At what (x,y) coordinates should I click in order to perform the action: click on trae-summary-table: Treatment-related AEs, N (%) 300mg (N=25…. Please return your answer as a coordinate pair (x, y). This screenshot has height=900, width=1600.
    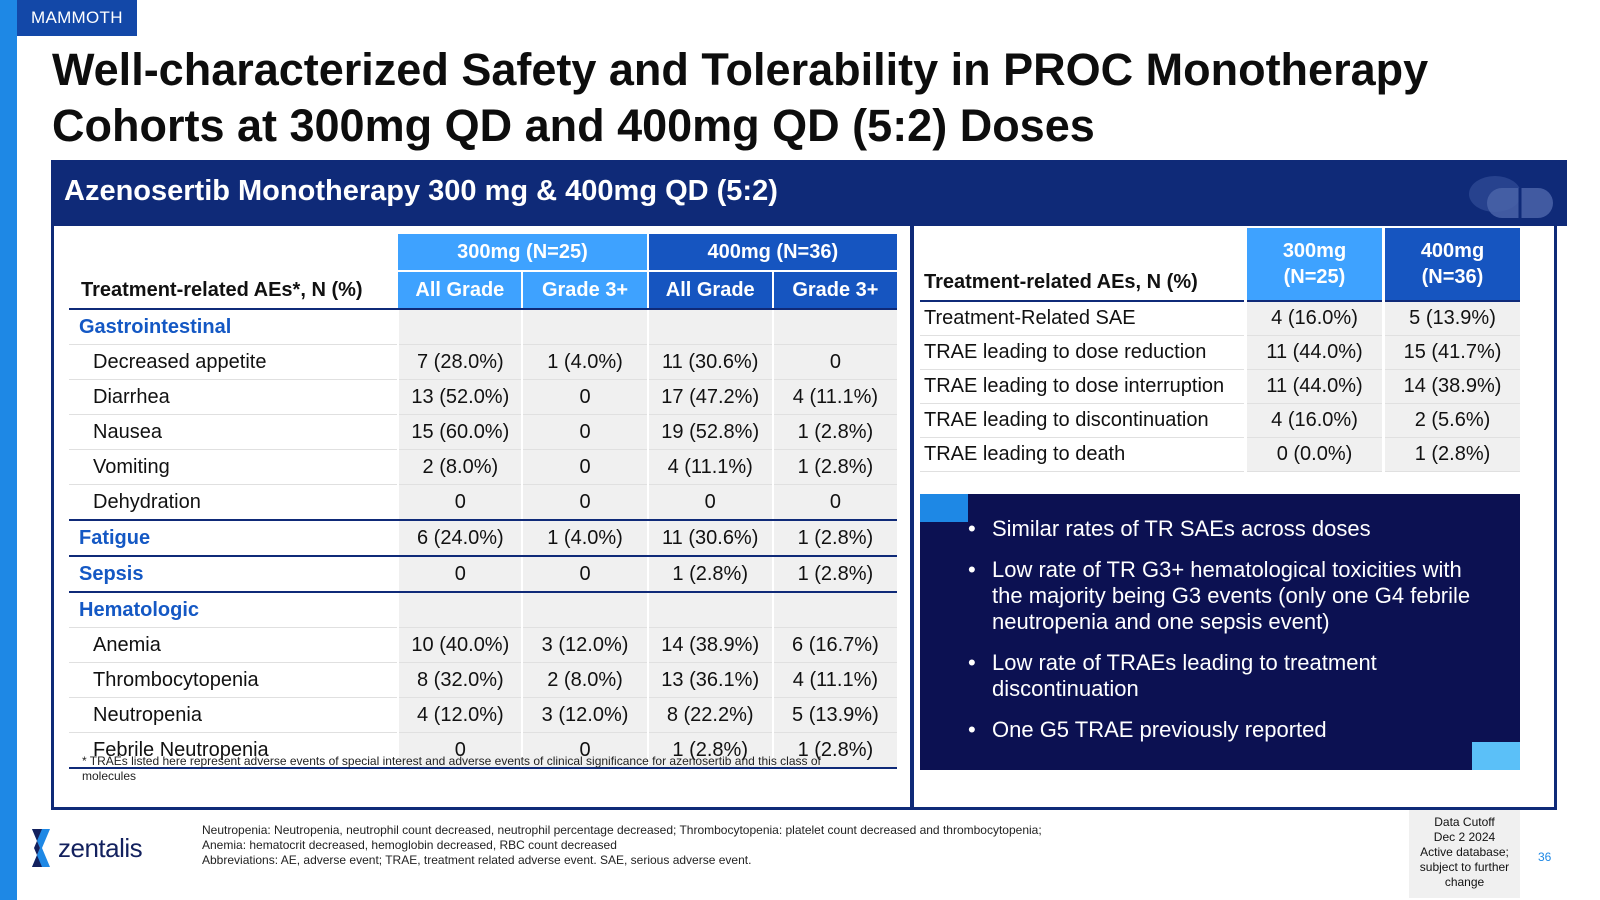
    Looking at the image, I should click on (1220, 350).